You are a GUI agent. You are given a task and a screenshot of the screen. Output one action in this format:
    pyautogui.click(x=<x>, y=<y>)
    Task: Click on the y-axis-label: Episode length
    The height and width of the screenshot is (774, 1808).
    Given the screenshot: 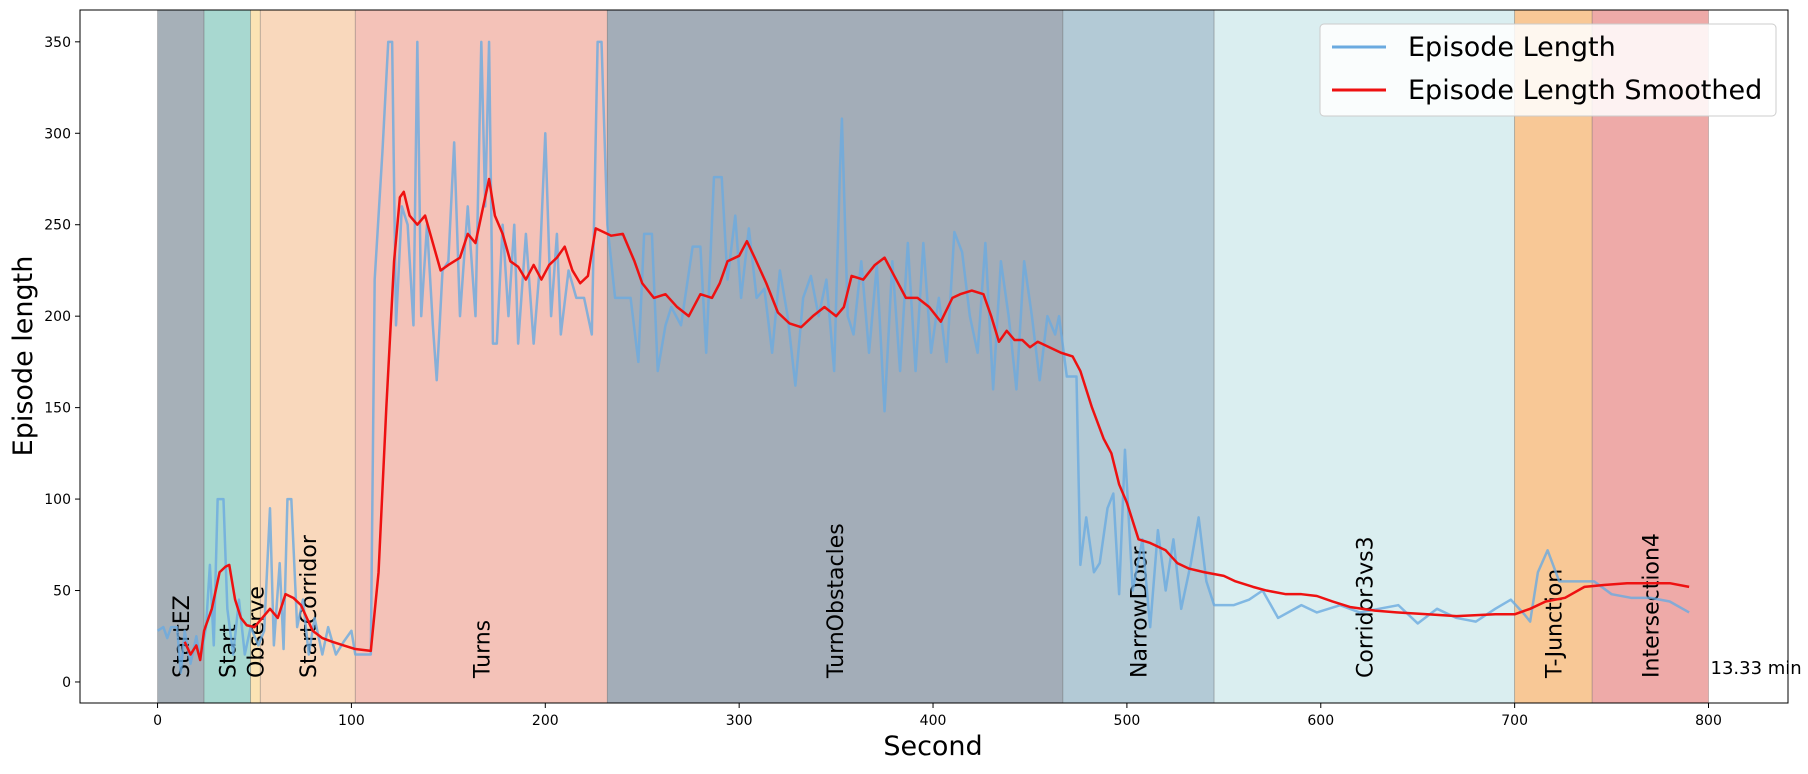 What is the action you would take?
    pyautogui.click(x=23, y=356)
    